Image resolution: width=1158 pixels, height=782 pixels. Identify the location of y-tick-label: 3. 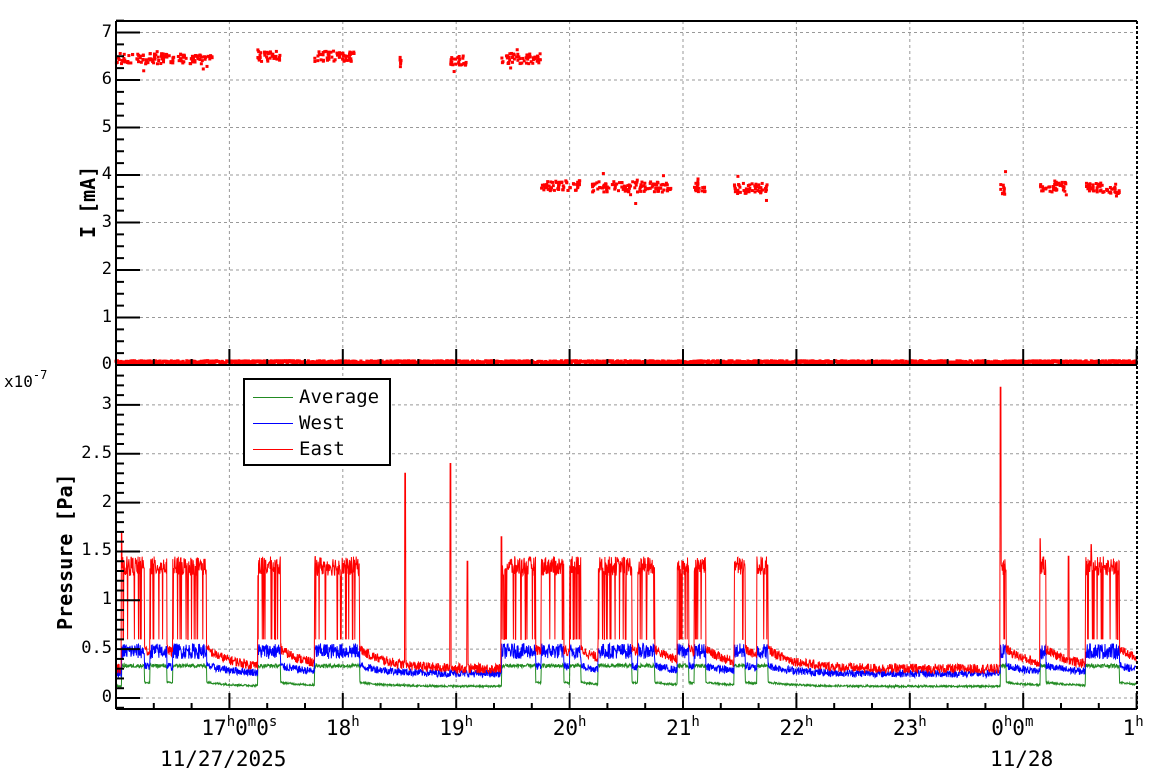
(106, 403).